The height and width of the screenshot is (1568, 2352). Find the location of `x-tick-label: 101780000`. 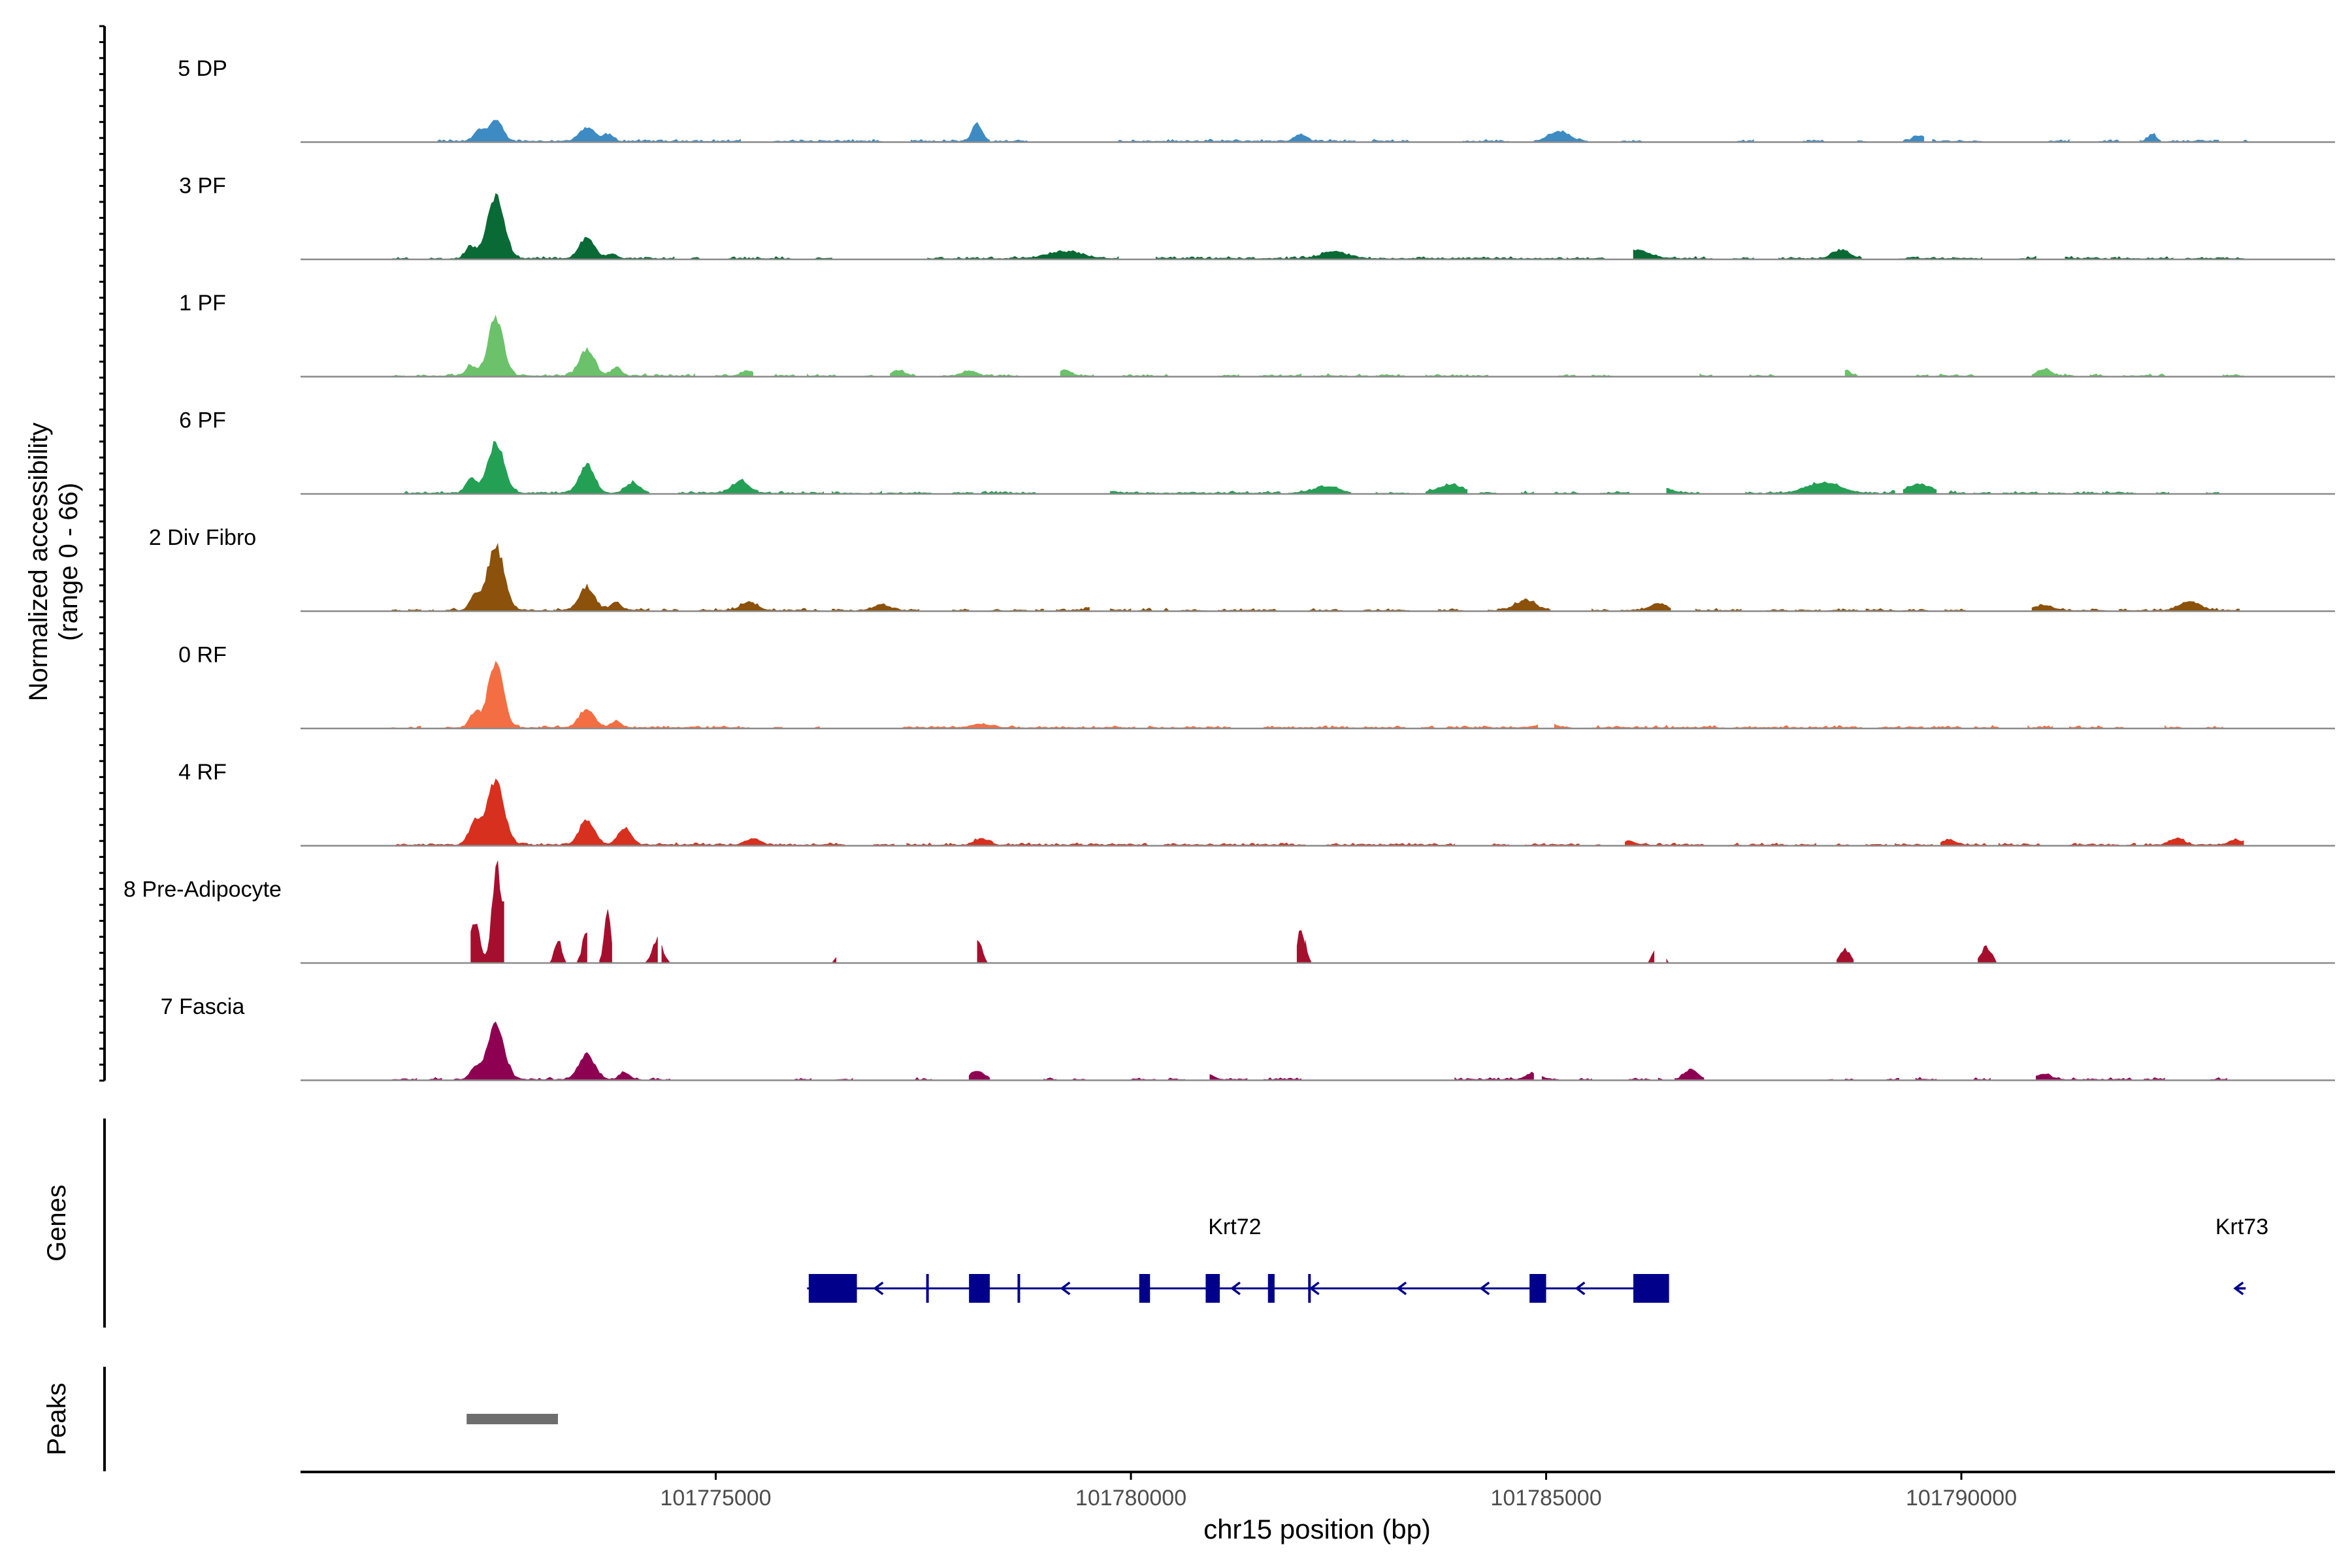

x-tick-label: 101780000 is located at coordinates (1130, 1498).